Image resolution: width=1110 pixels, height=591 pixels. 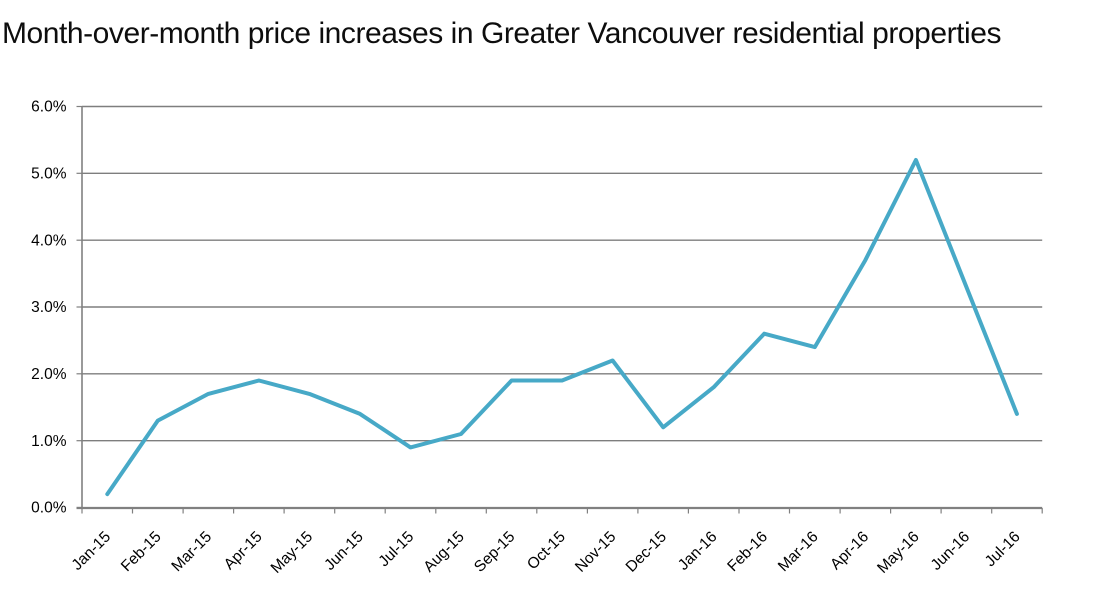 What do you see at coordinates (49, 441) in the screenshot?
I see `svg-text: 1.0%` at bounding box center [49, 441].